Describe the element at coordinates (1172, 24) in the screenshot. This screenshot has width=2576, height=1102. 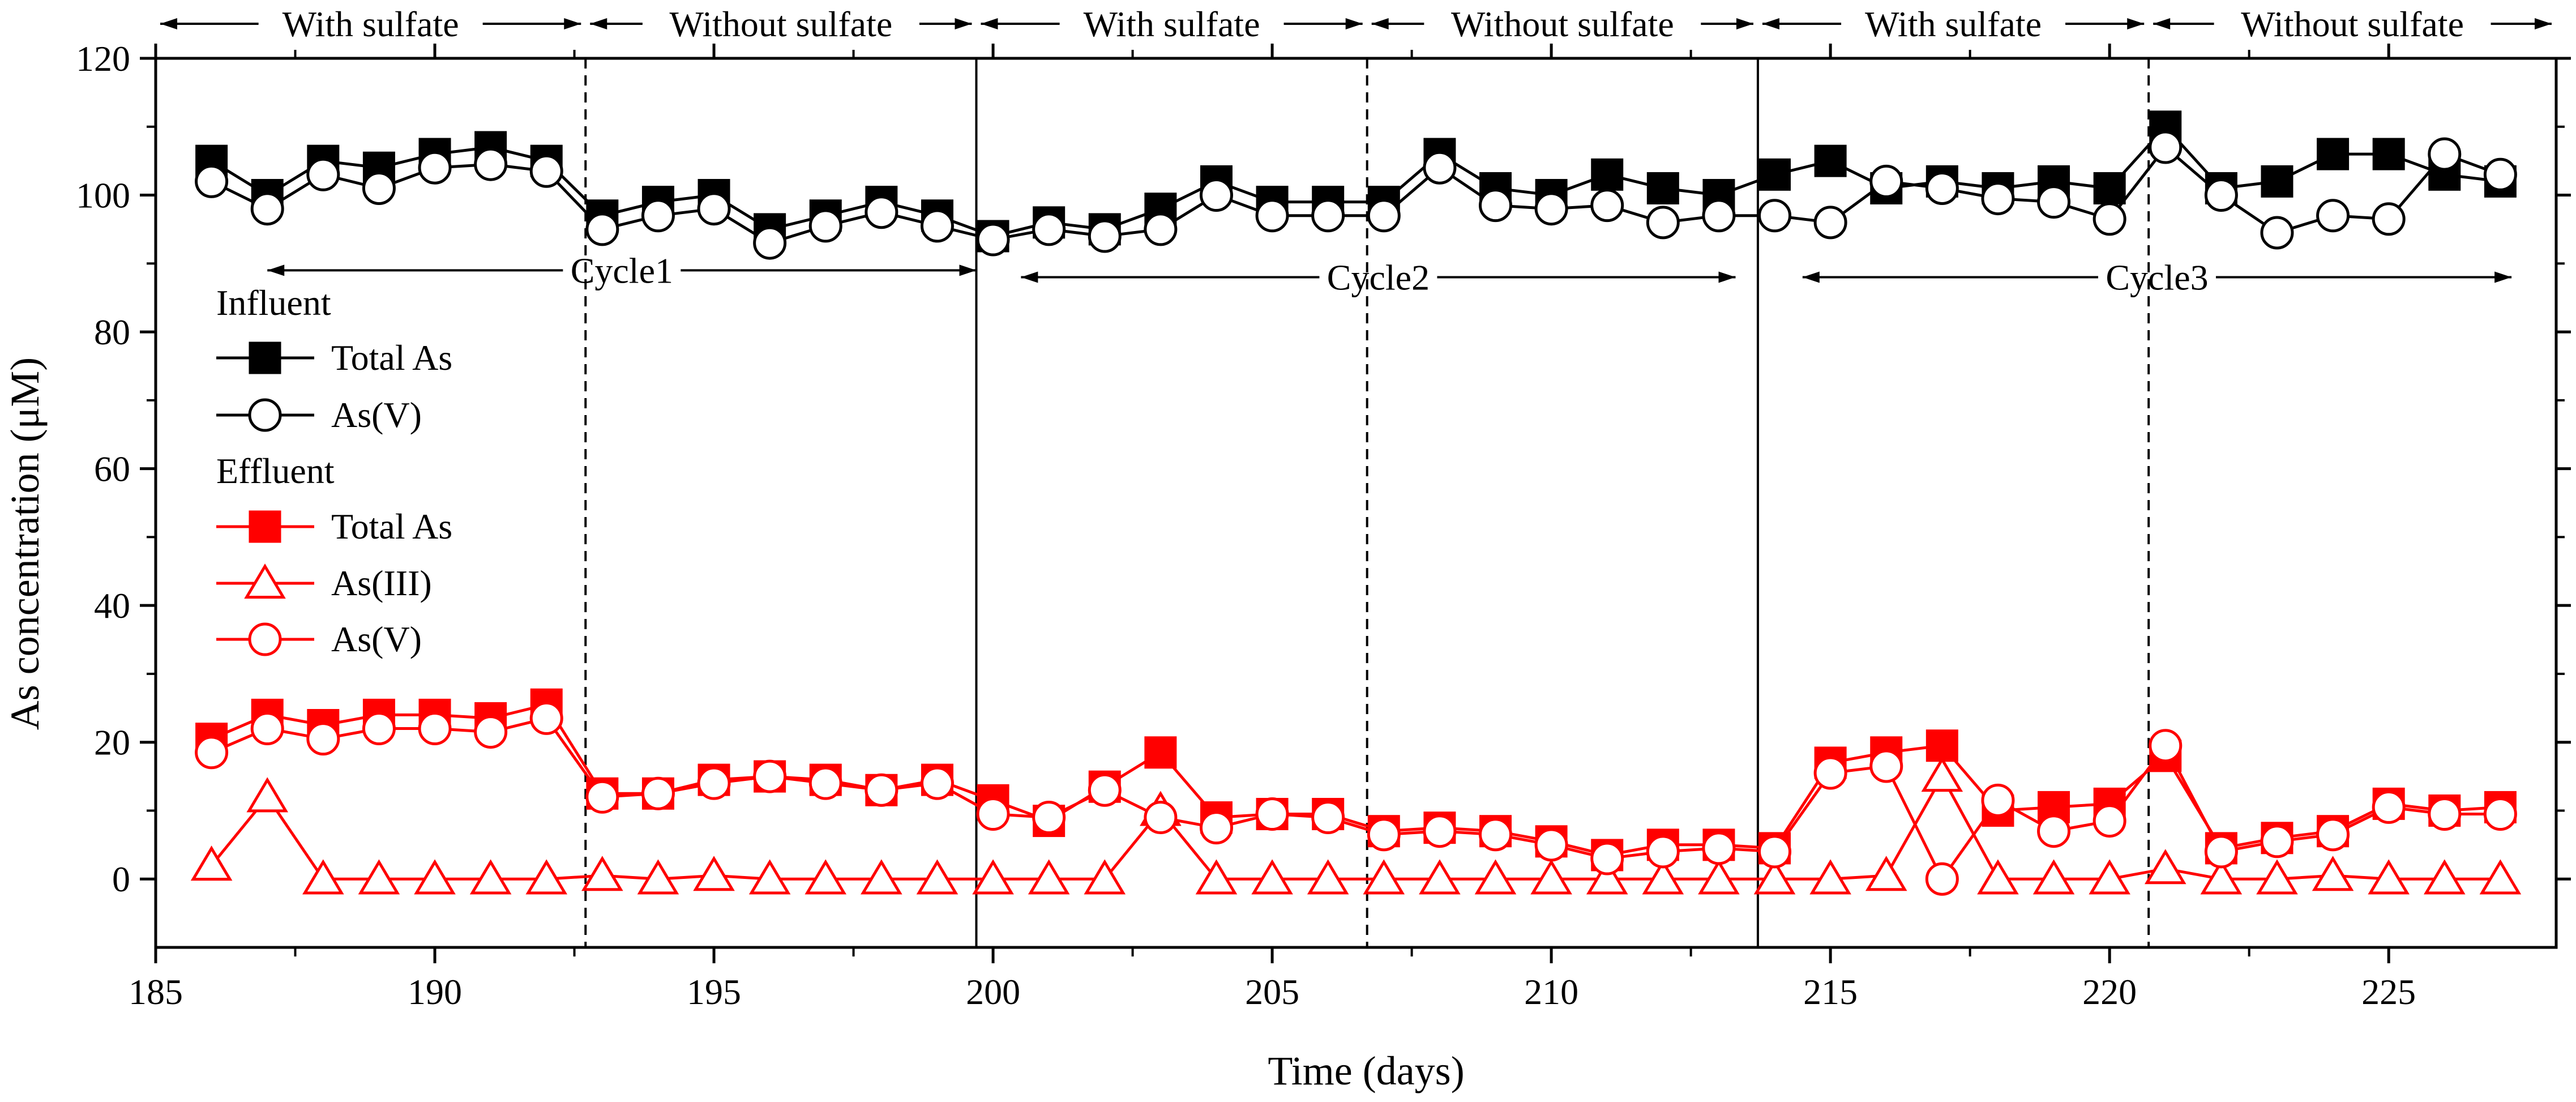
I see `phase-label-2: With sulfate` at that location.